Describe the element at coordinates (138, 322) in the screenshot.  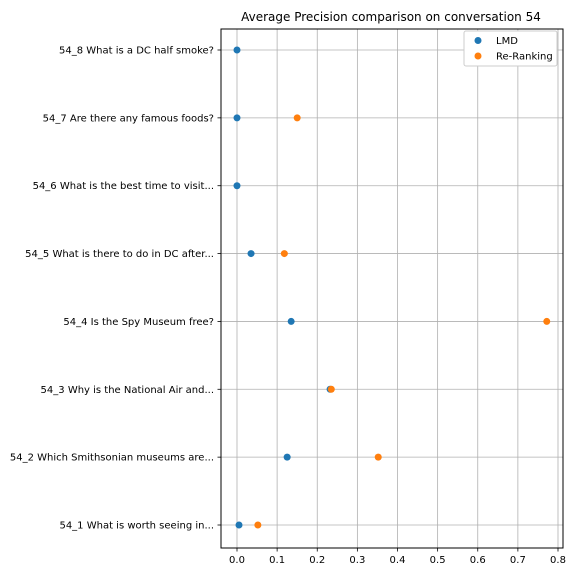
I see `y-tick-label: 54_4 Is the Spy Museum free?` at that location.